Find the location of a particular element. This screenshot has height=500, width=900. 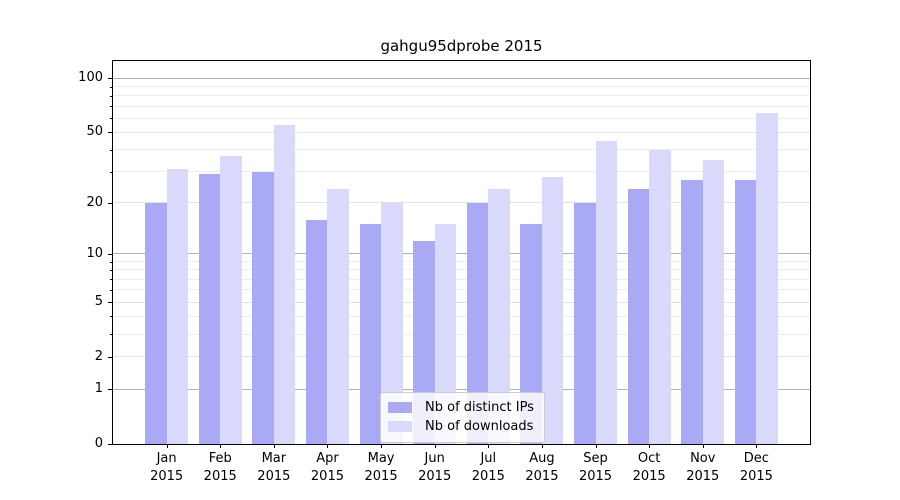

bar-ips-sep is located at coordinates (585, 323).